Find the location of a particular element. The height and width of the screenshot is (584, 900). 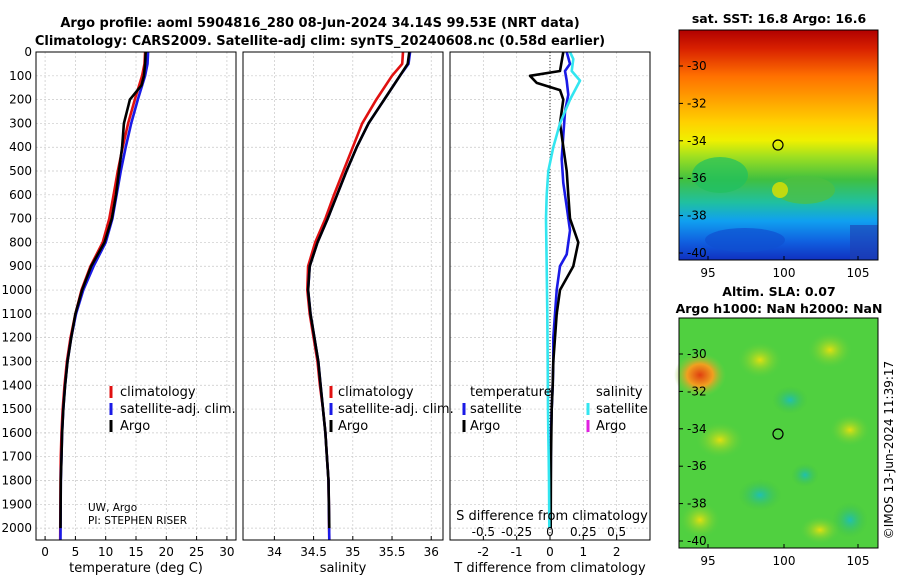

y-tick-label: 1700 is located at coordinates (16, 457).